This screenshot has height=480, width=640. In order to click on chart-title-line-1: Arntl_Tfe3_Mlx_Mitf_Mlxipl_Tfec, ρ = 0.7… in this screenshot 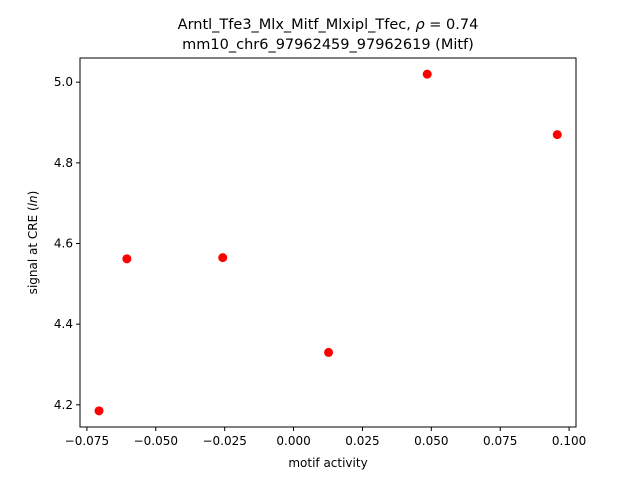, I will do `click(328, 25)`.